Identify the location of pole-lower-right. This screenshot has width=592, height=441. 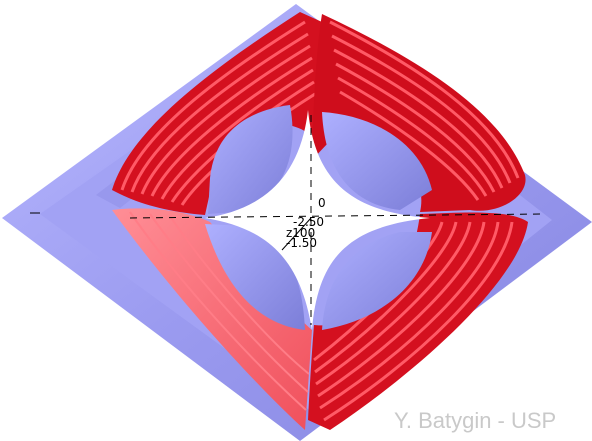
(377, 281).